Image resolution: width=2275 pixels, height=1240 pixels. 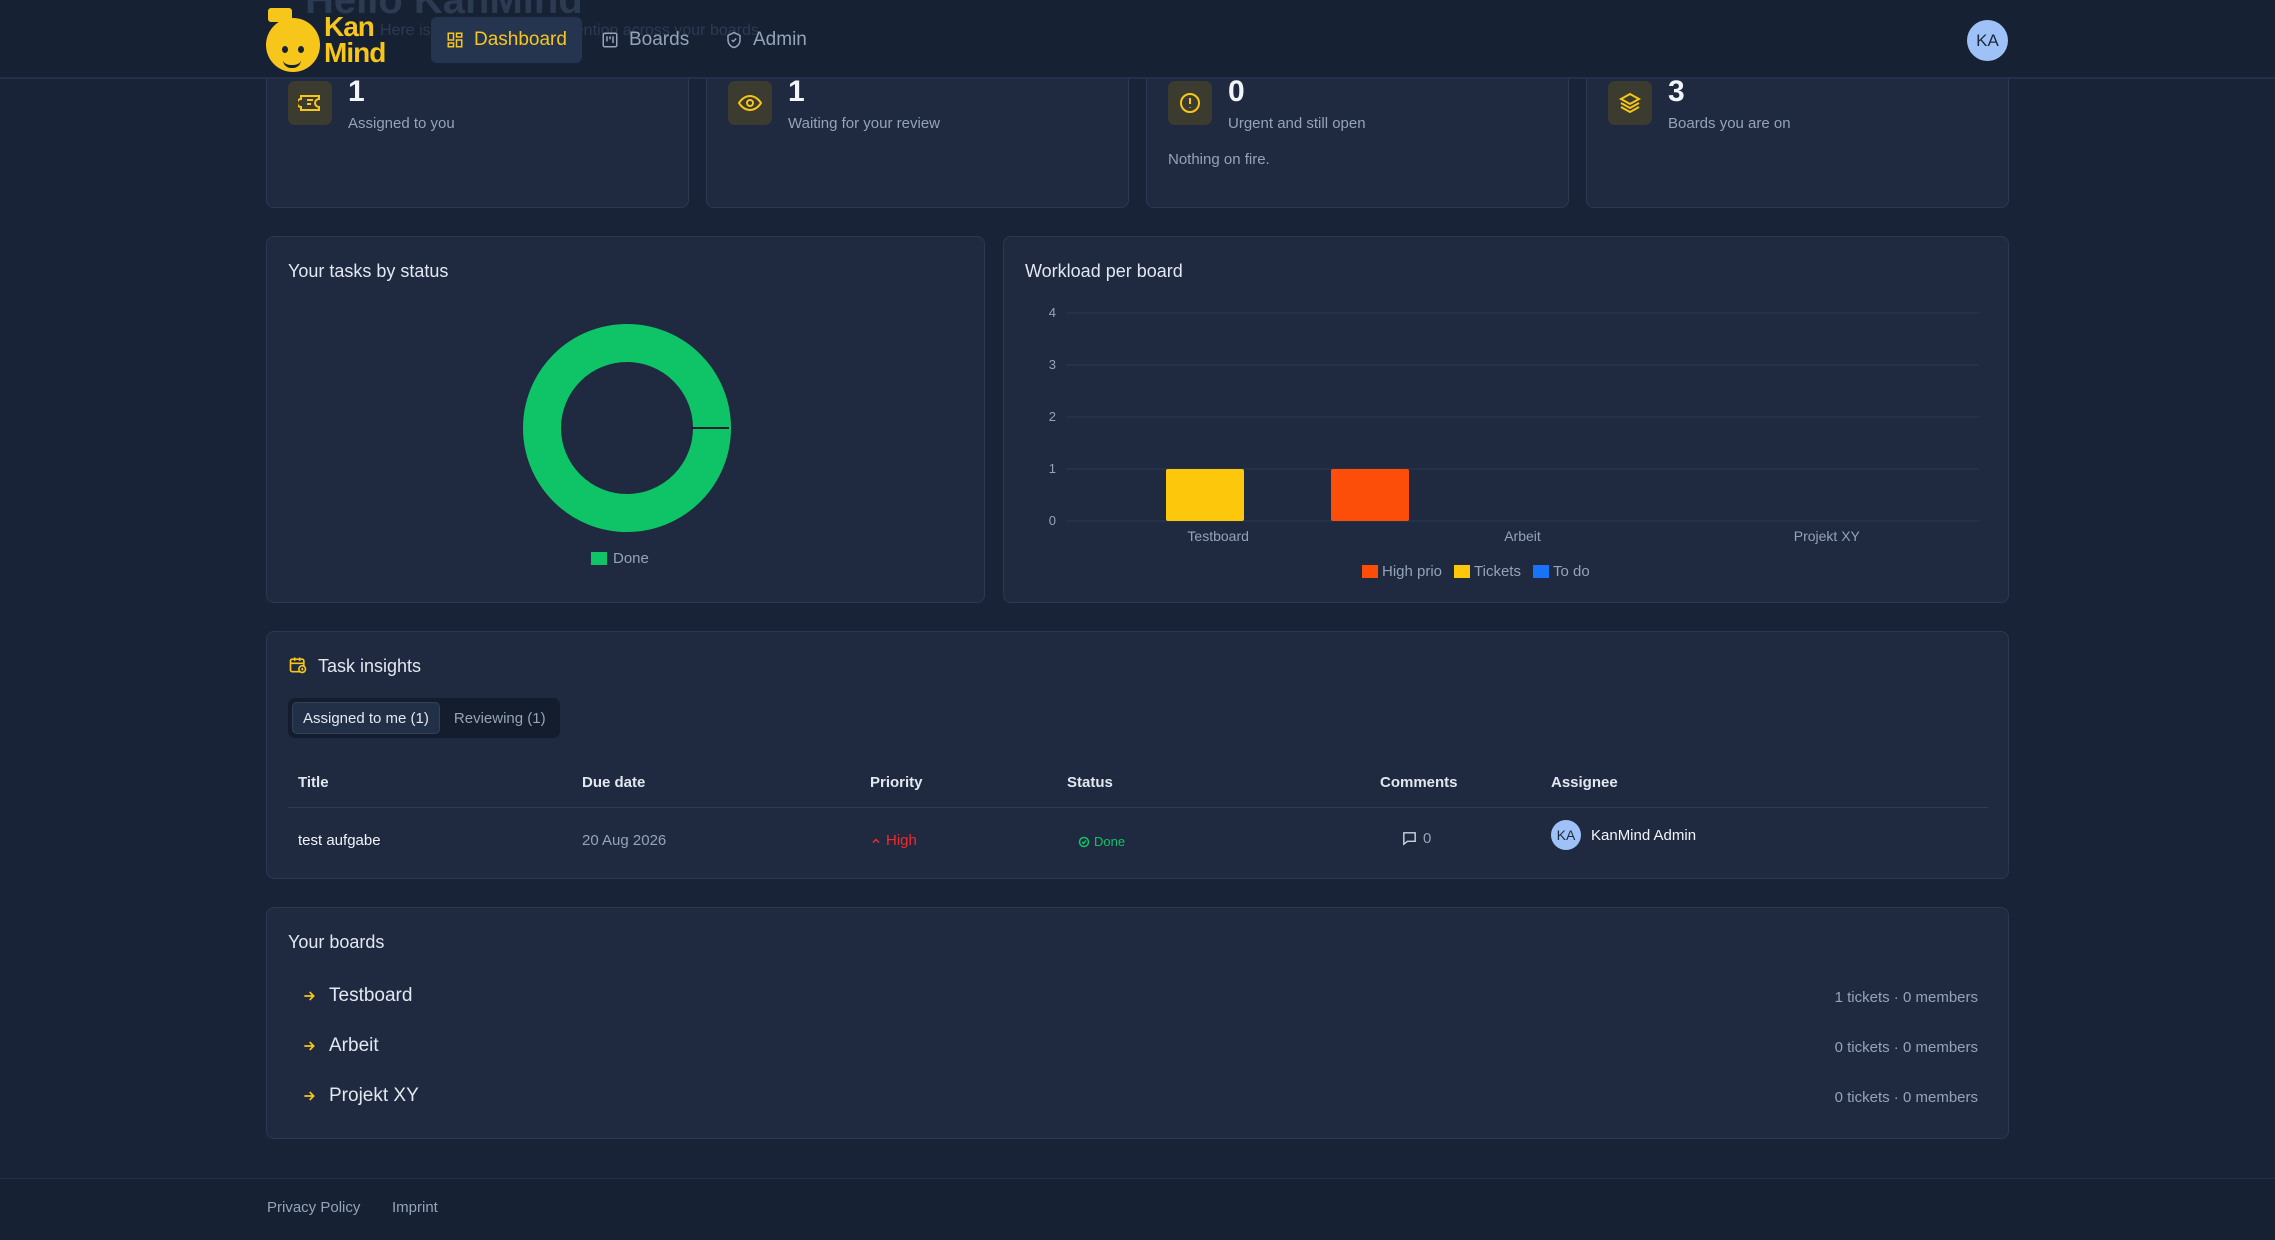 What do you see at coordinates (750, 103) in the screenshot?
I see `eye-icon` at bounding box center [750, 103].